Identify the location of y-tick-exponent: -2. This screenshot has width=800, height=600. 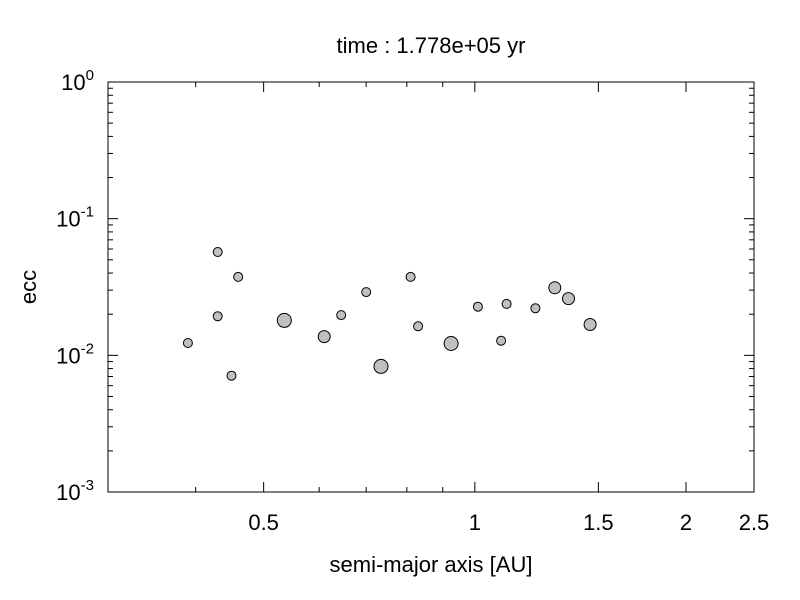
(87, 348).